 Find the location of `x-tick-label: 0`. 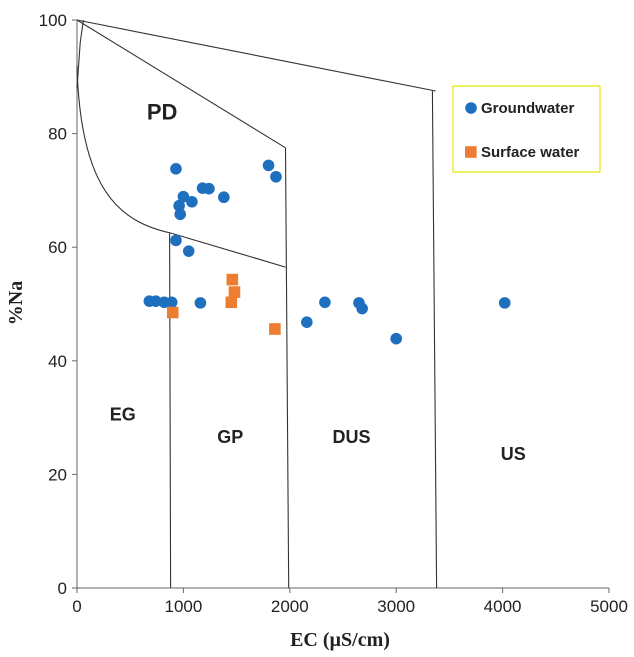

x-tick-label: 0 is located at coordinates (76, 606).